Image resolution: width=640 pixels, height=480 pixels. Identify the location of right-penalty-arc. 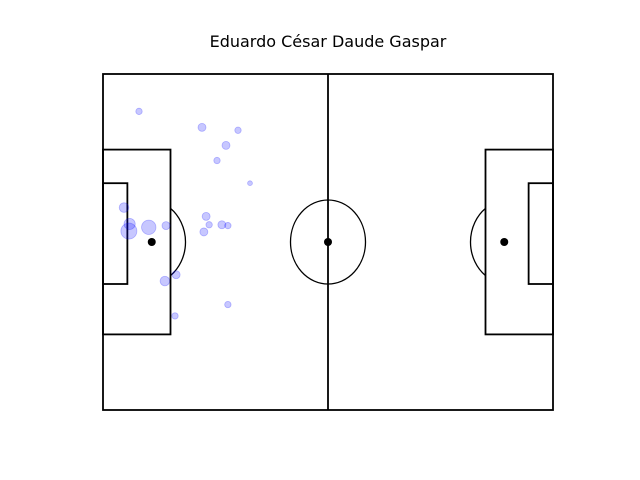
(477, 242).